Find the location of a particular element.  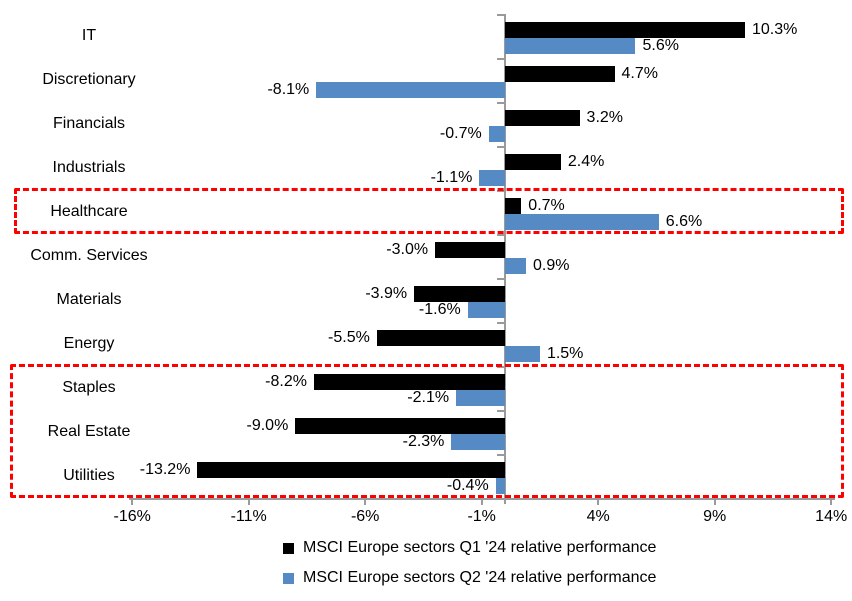

bar-q1-staples is located at coordinates (409, 382).